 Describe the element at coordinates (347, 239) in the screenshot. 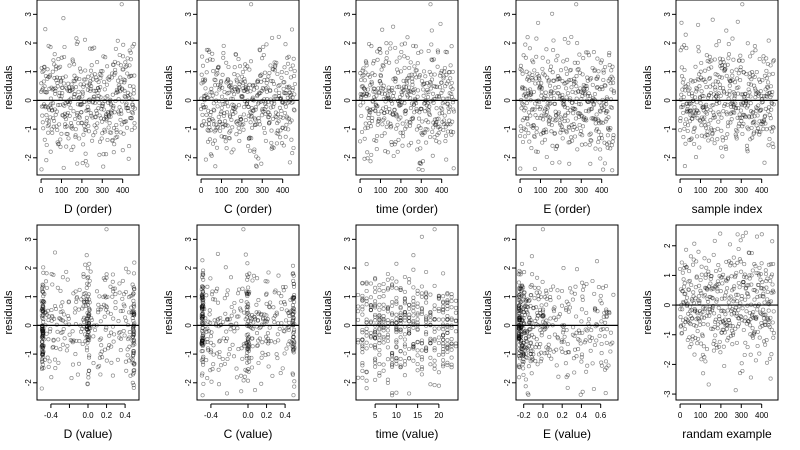

I see `y-tick-label: 3` at that location.